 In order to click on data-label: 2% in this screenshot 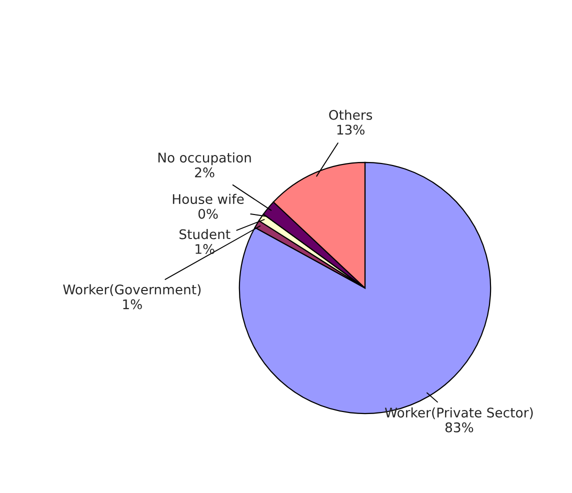, I will do `click(204, 172)`.